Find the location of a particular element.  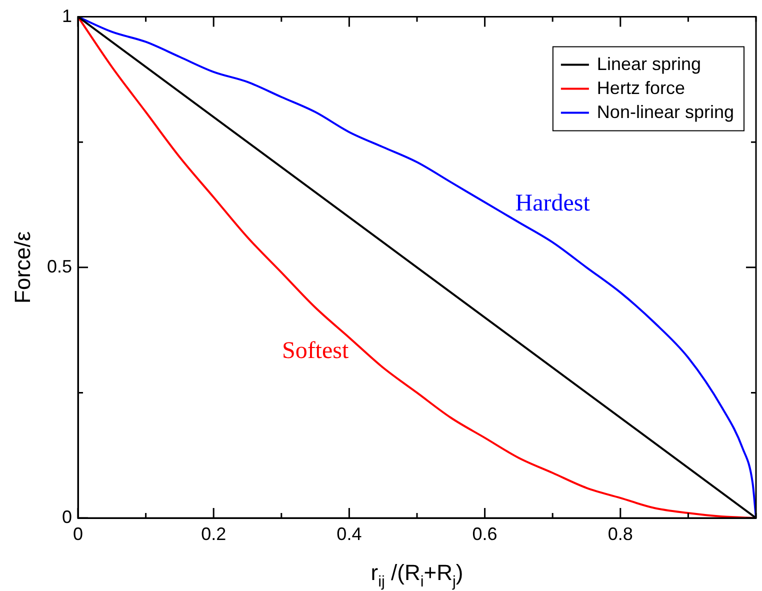

legend-label: Linear spring is located at coordinates (648, 64).